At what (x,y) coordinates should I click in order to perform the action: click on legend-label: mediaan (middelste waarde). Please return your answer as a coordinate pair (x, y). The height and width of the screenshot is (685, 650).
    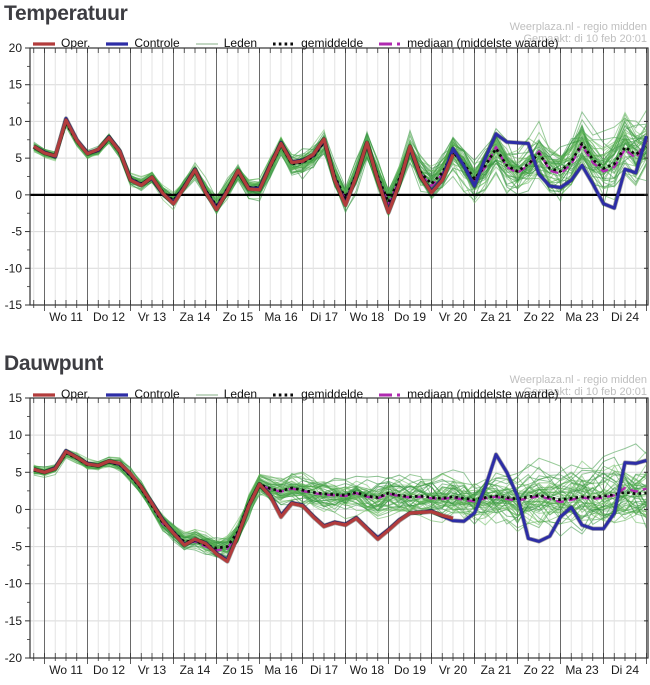
    Looking at the image, I should click on (483, 43).